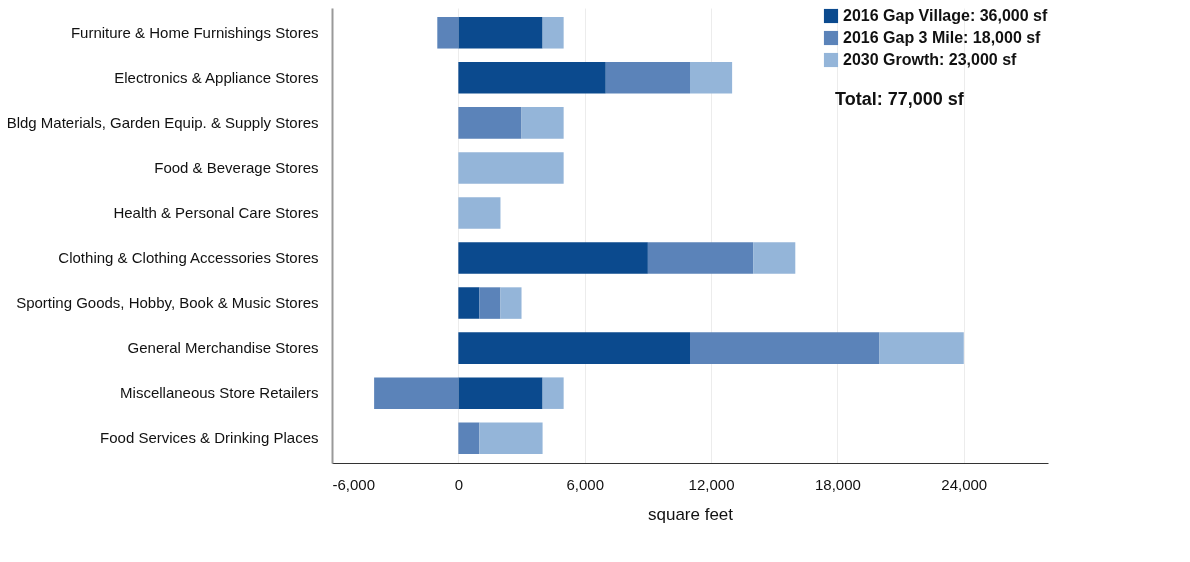 The image size is (1190, 562). What do you see at coordinates (942, 37) in the screenshot?
I see `legend-label: 2016 Gap 3 Mile: 18,000 sf` at bounding box center [942, 37].